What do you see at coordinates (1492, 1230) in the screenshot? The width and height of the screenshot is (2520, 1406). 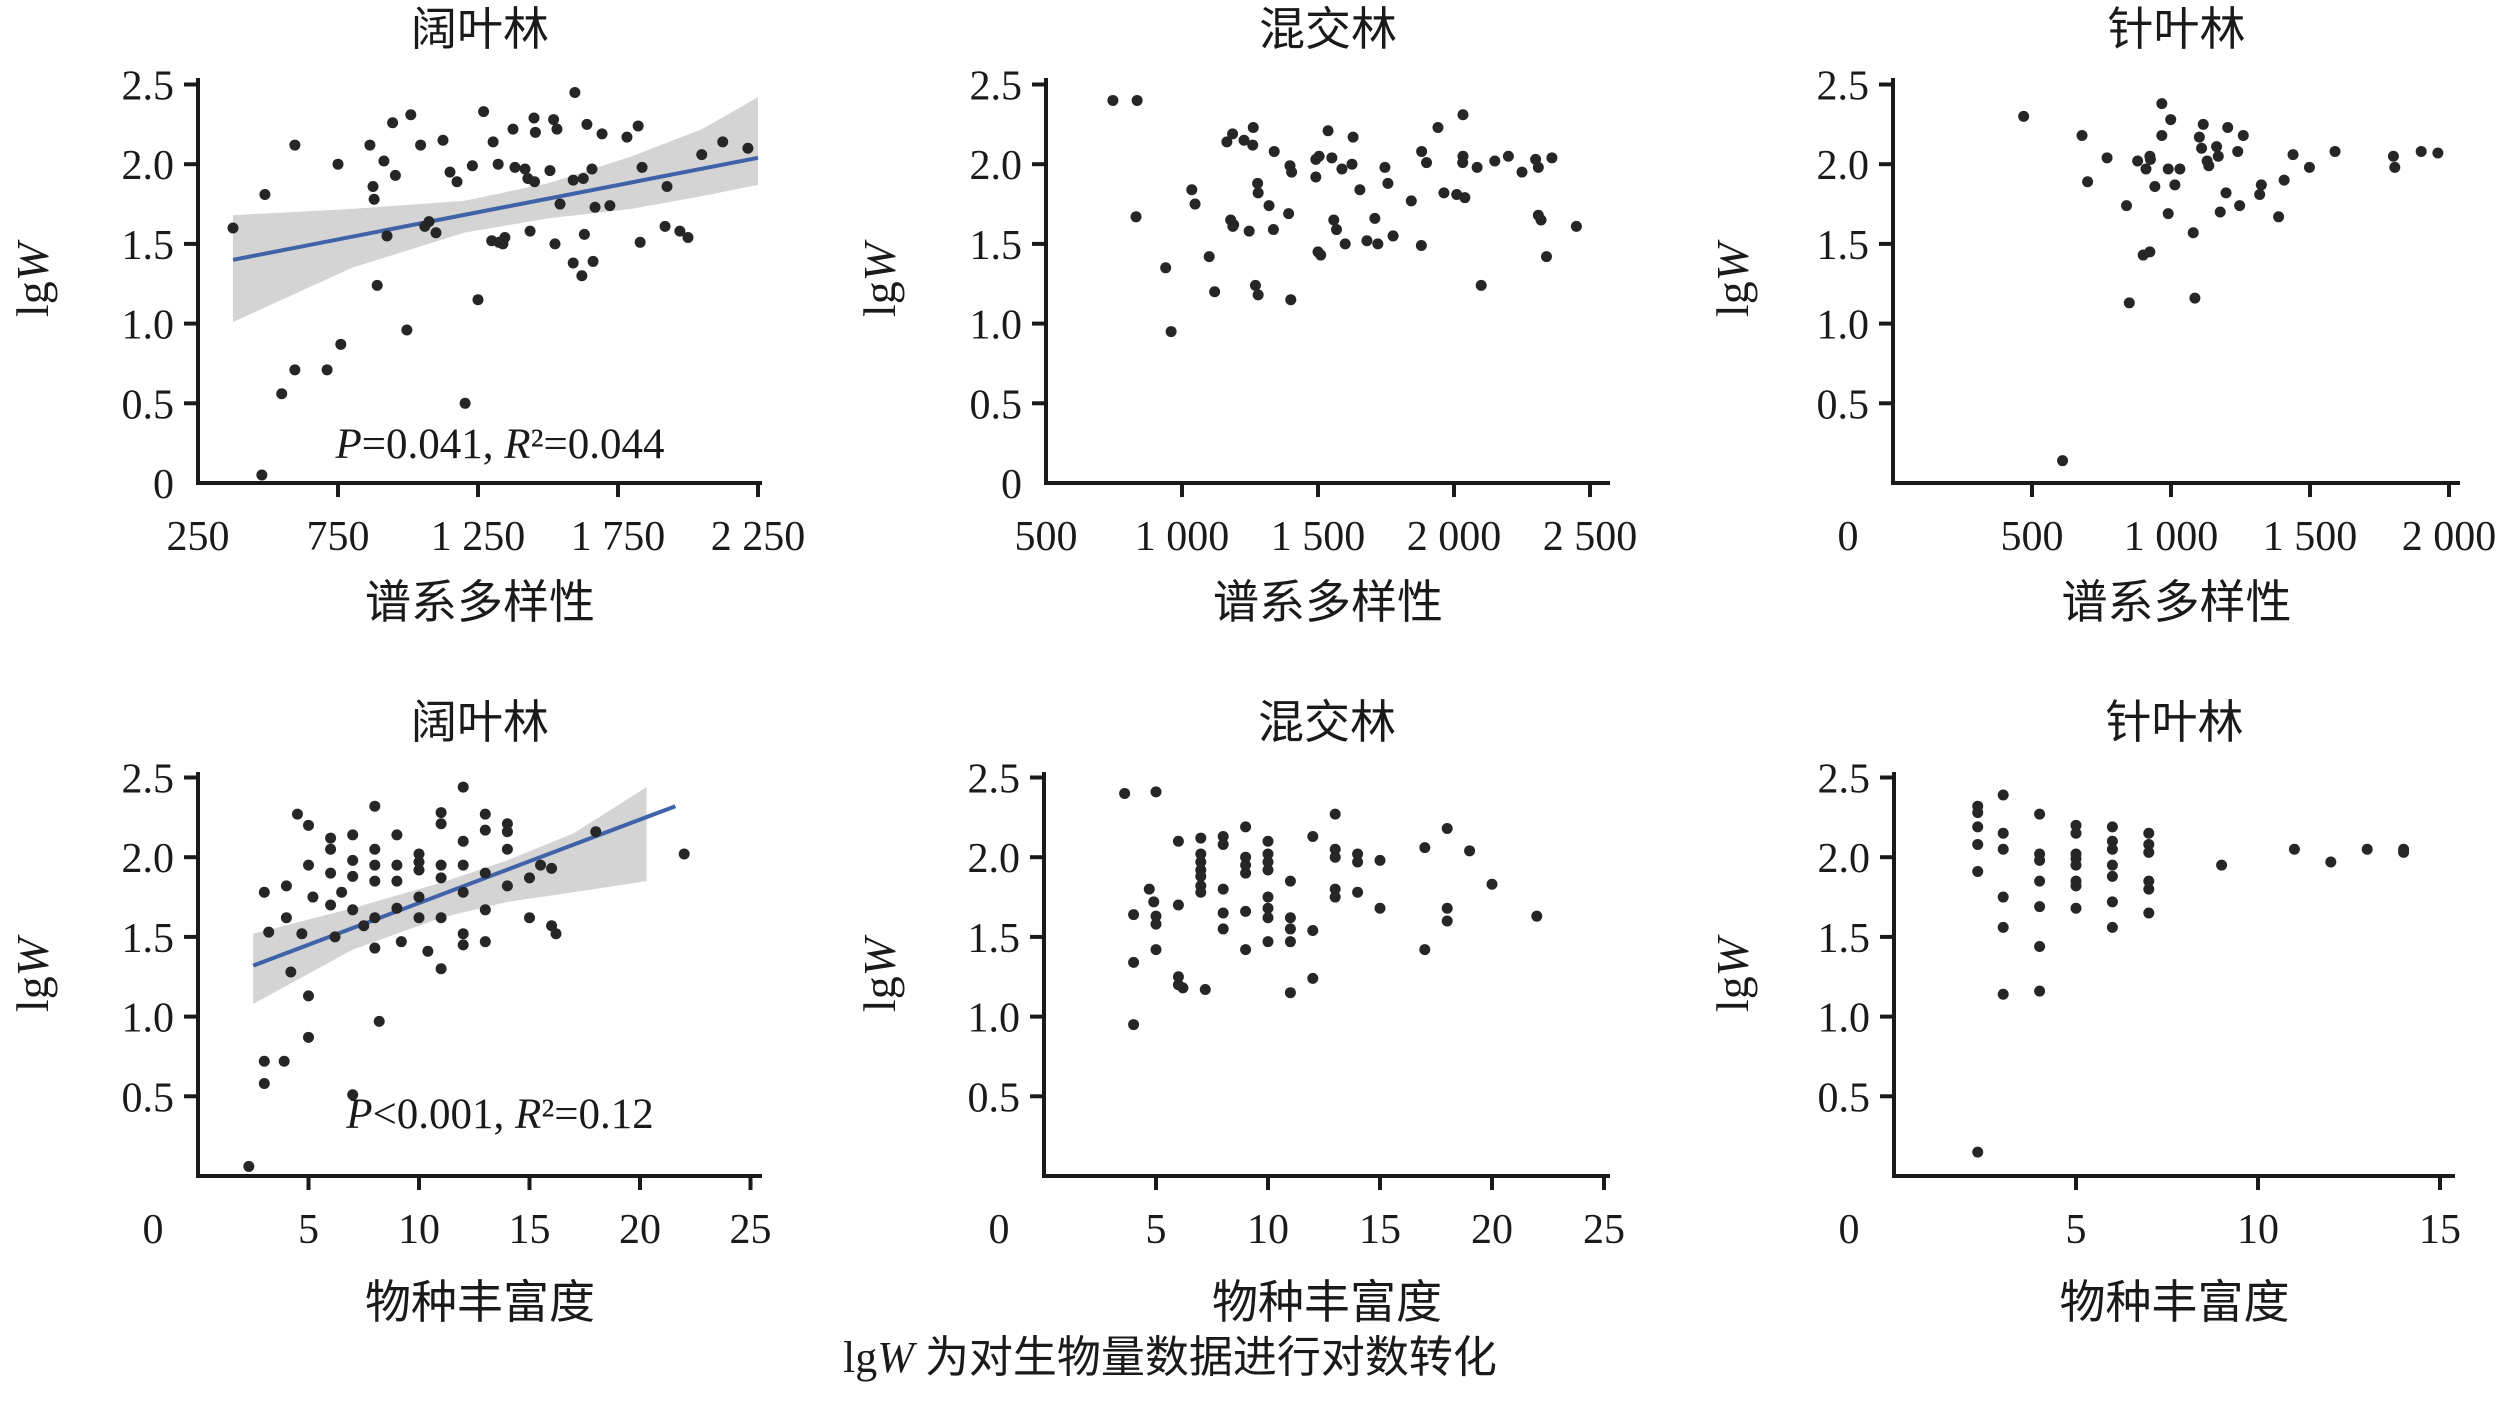 I see `x-tick-label: 20` at bounding box center [1492, 1230].